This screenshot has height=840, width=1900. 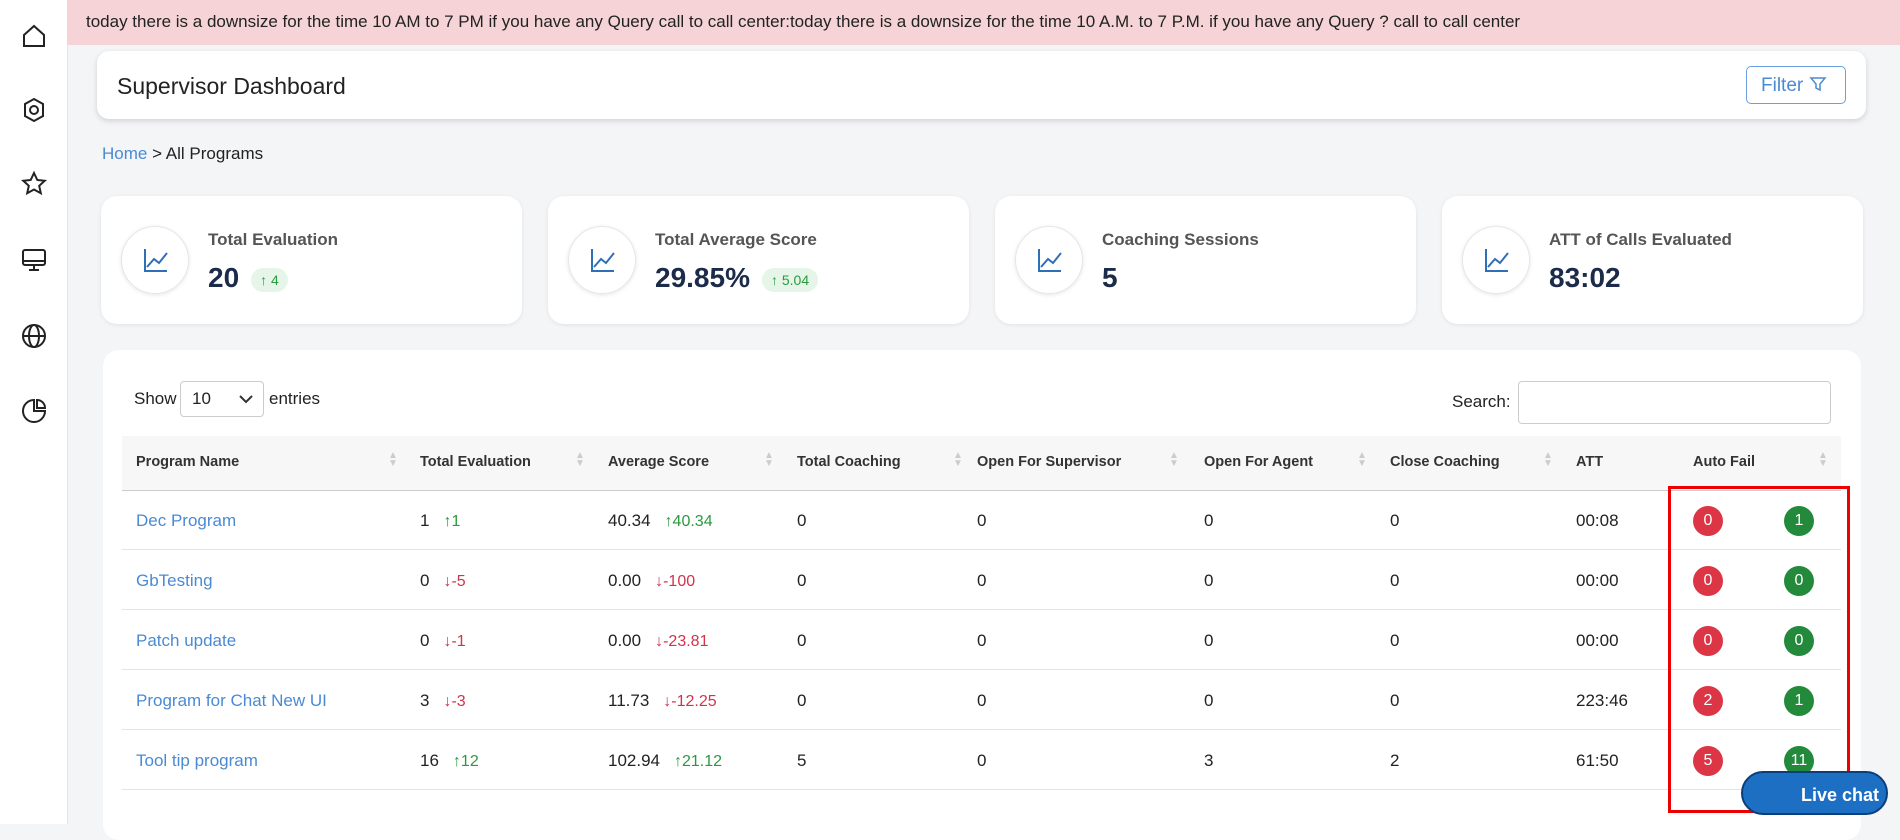 I want to click on delta-value: -23.81, so click(x=686, y=641).